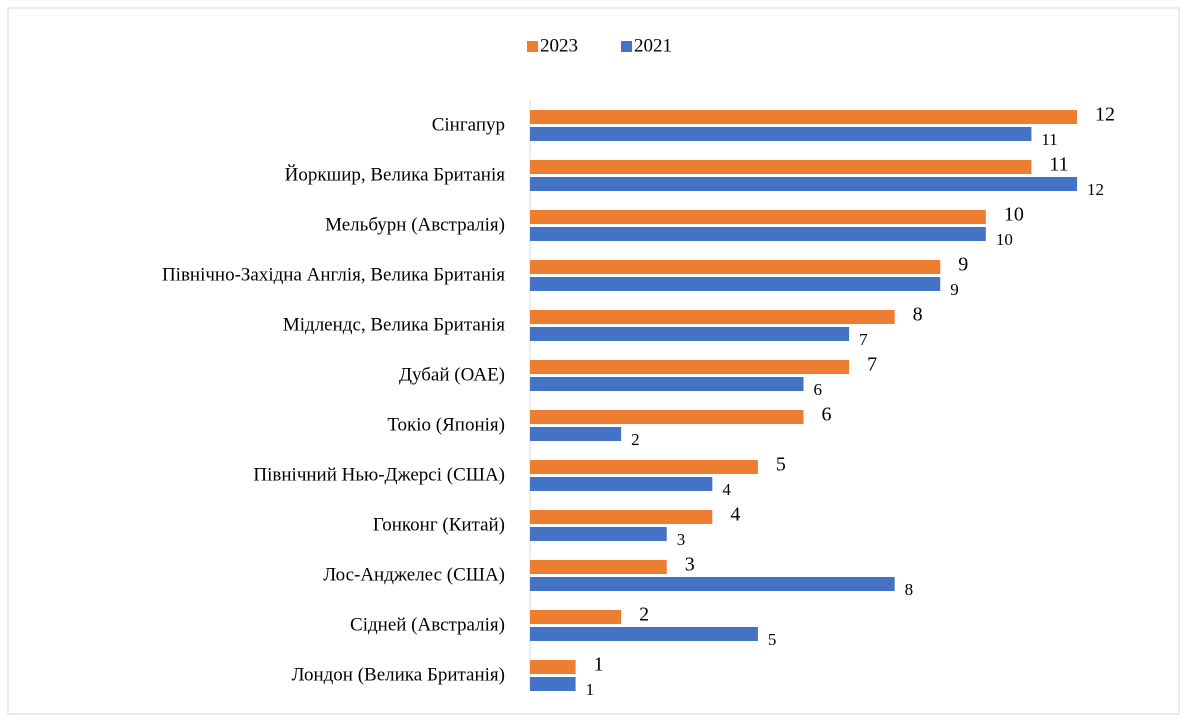  I want to click on category-label: Лондон (Велика Британія), so click(398, 674).